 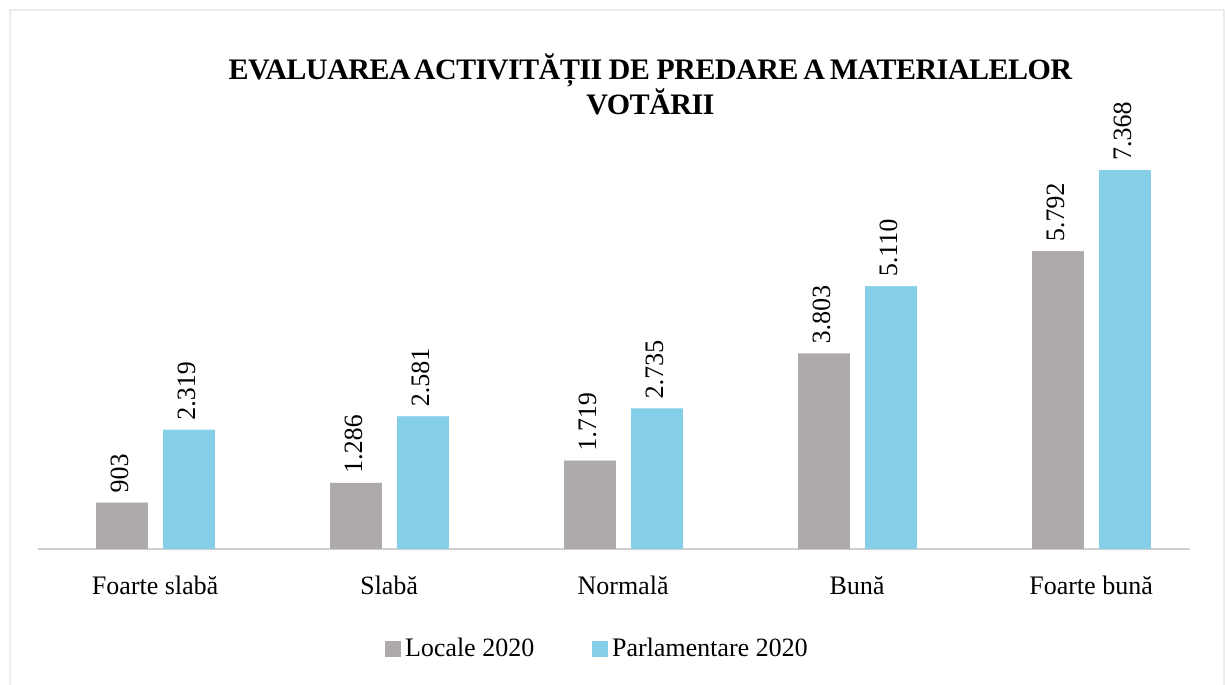 What do you see at coordinates (155, 585) in the screenshot?
I see `x-tick-label: Foarte slabă` at bounding box center [155, 585].